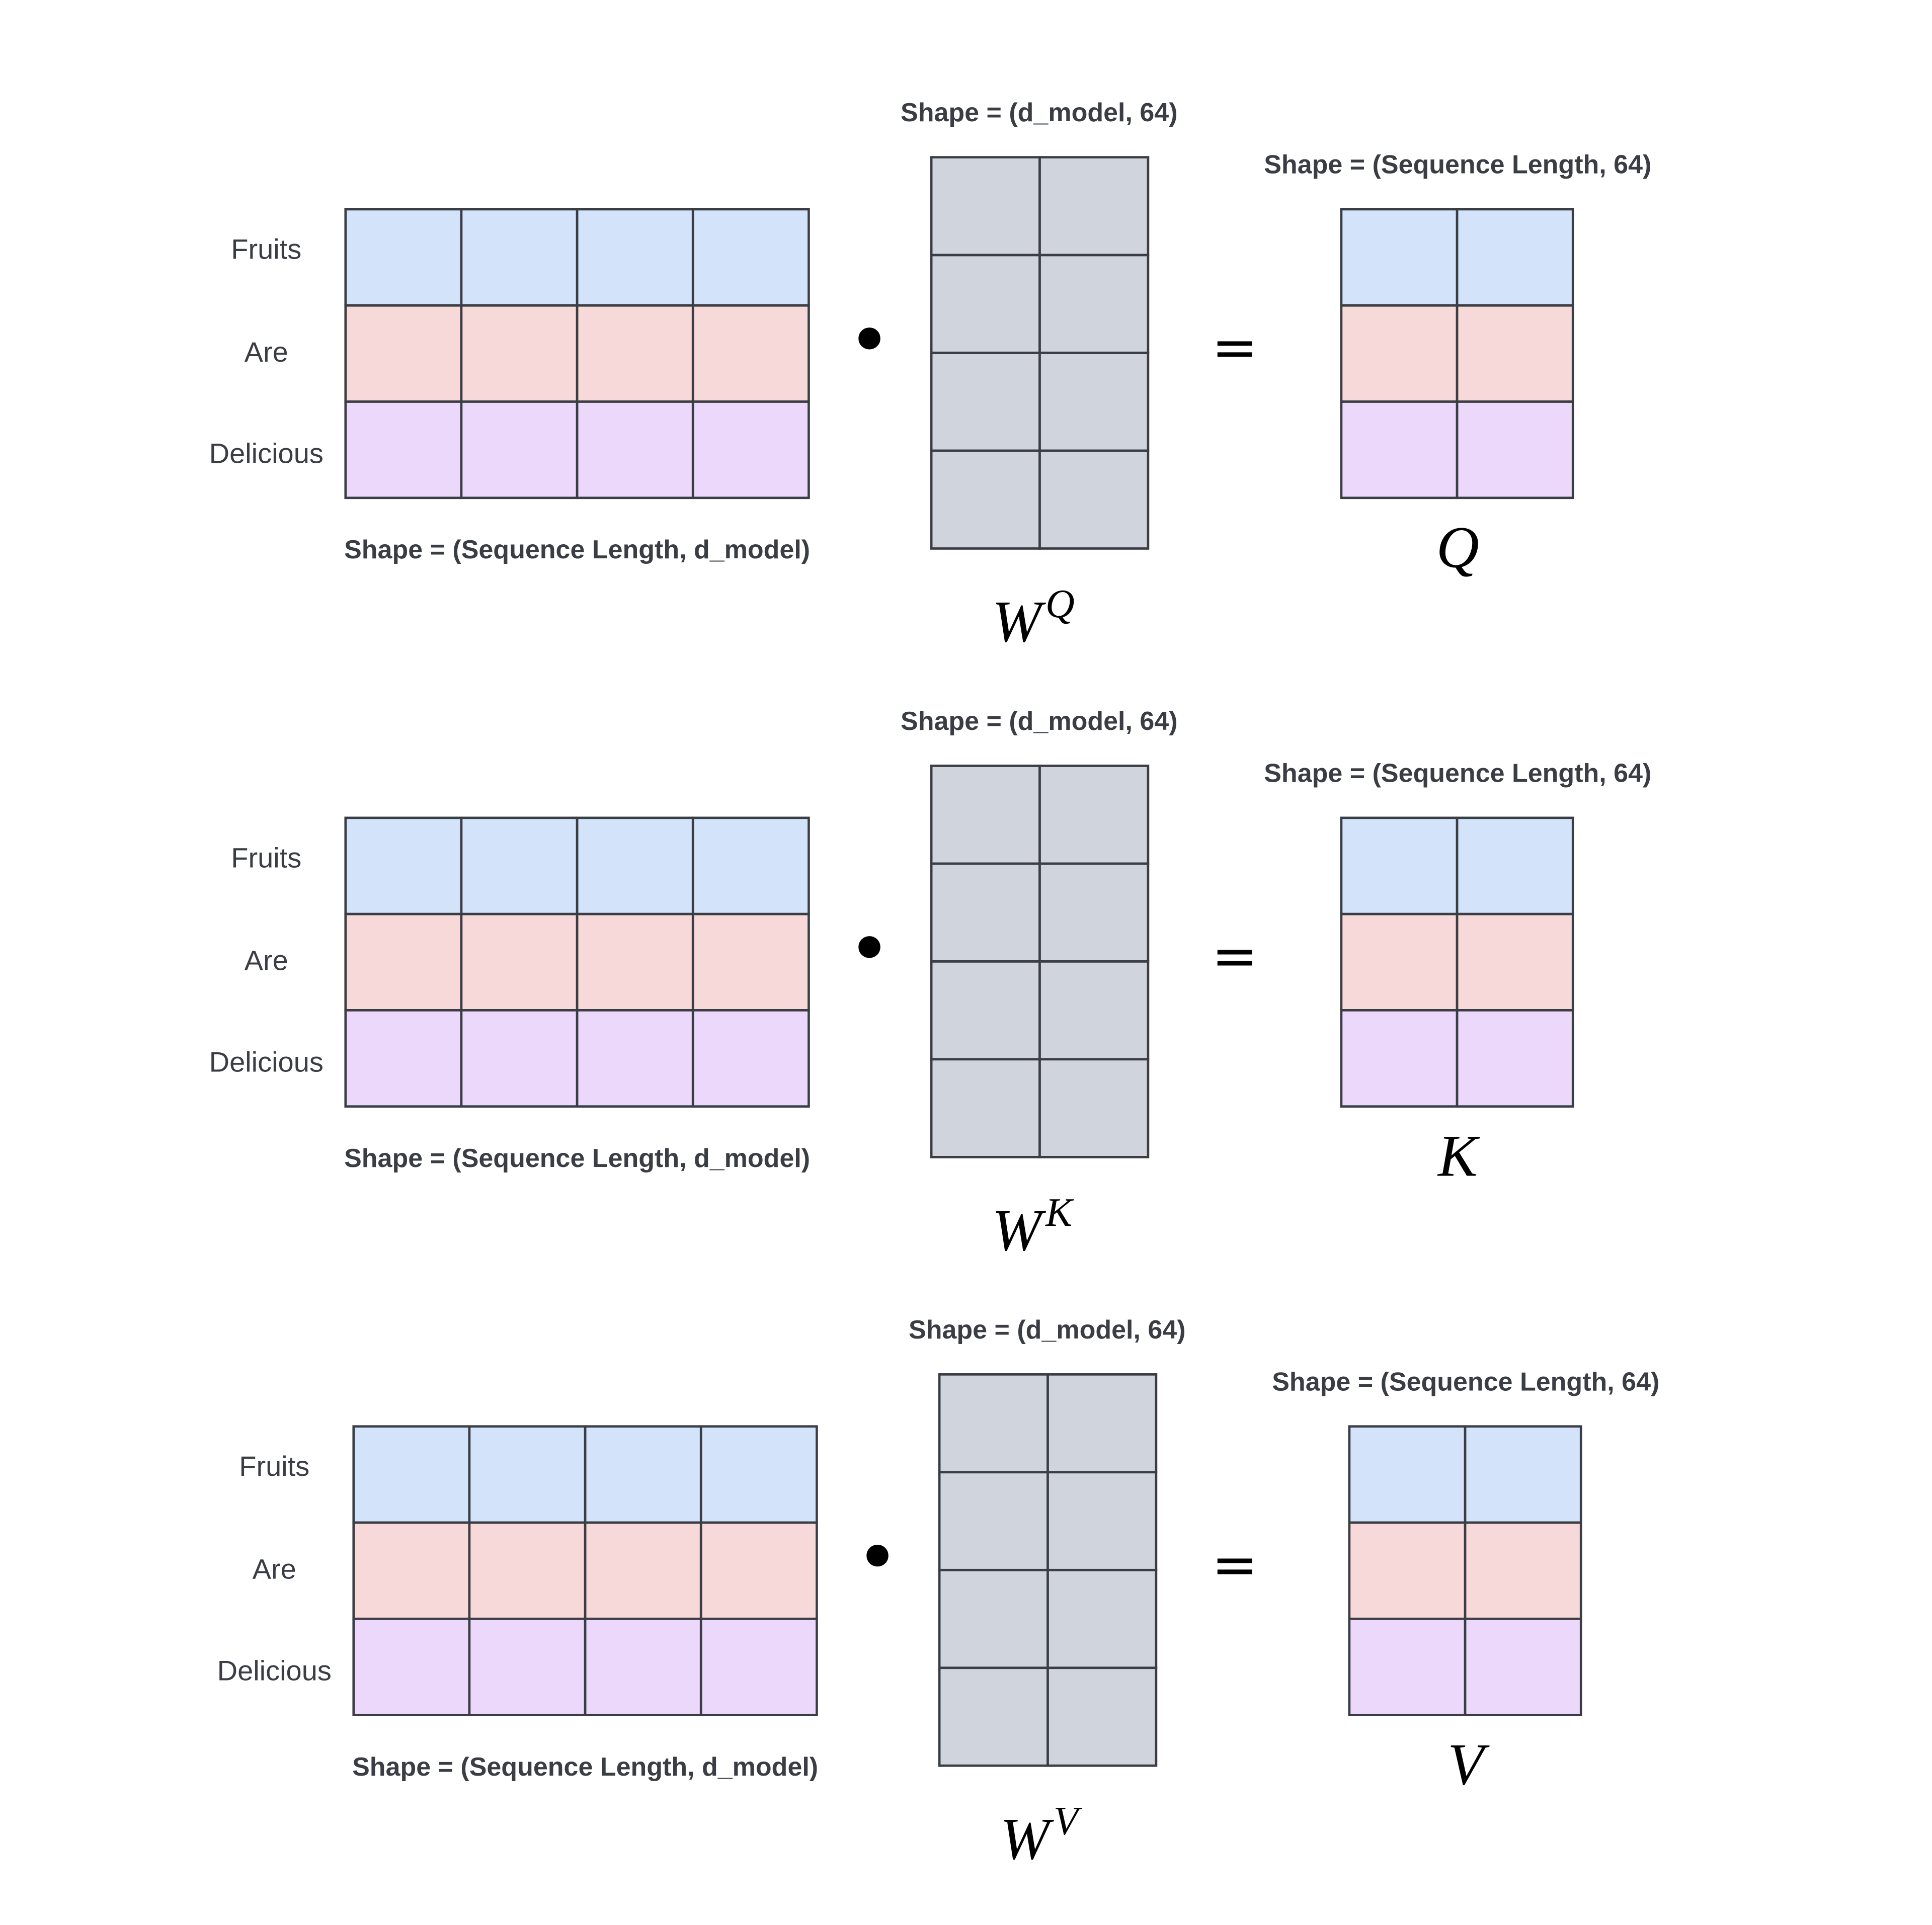 The image size is (1932, 1925). Describe the element at coordinates (1459, 1156) in the screenshot. I see `output-symbol: K` at that location.